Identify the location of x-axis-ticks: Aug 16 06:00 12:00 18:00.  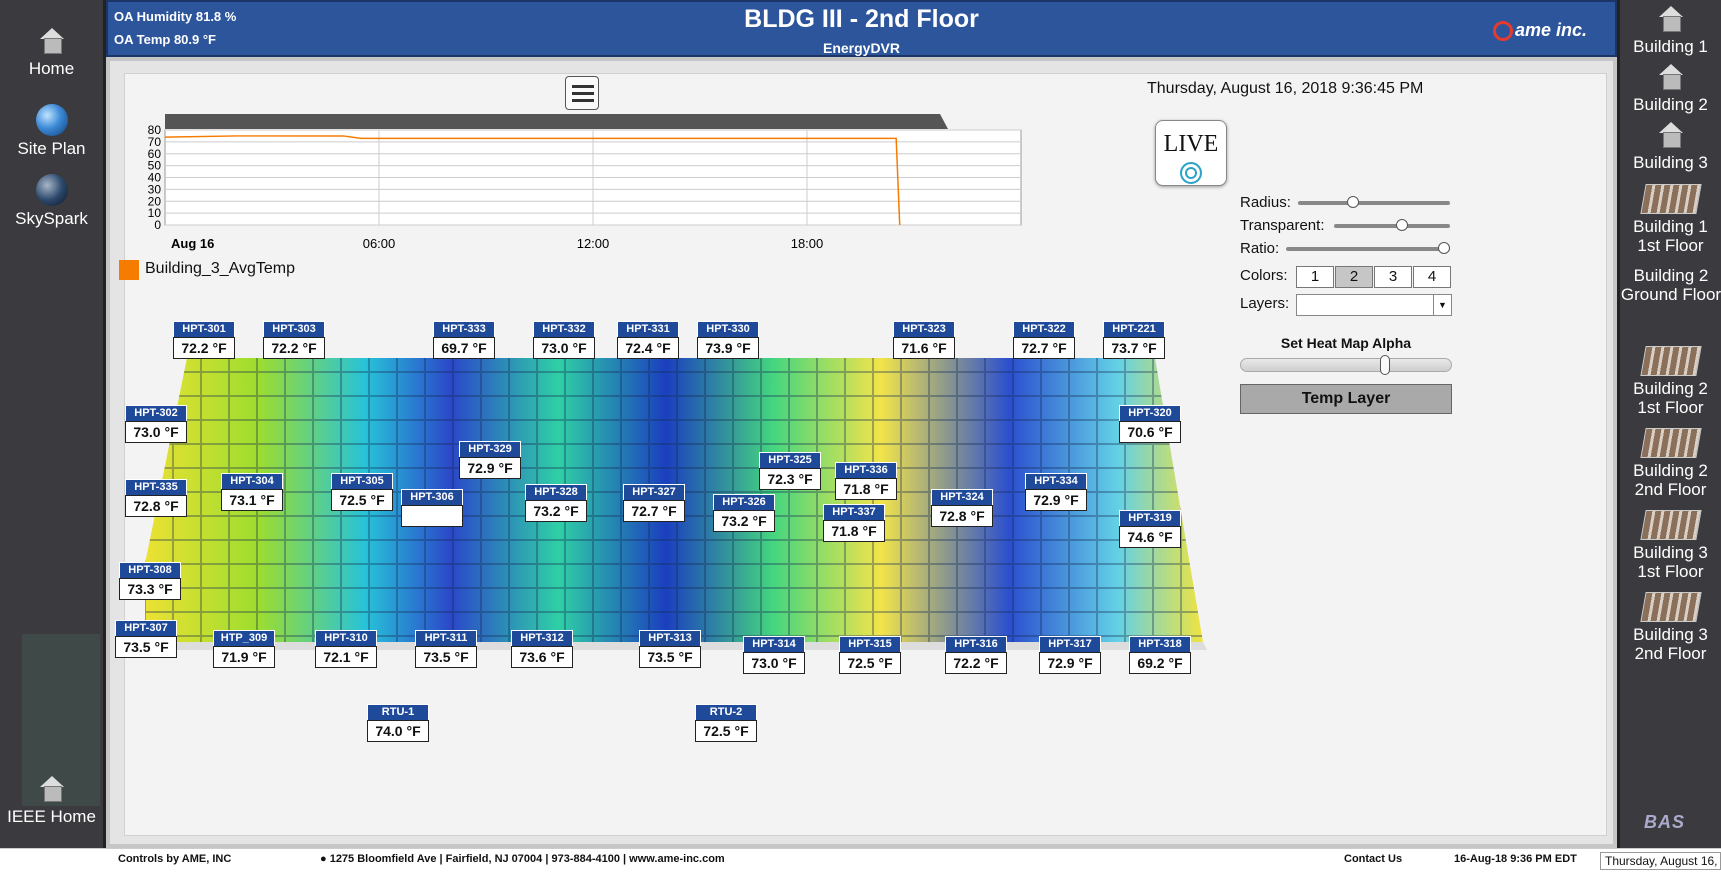
(497, 243).